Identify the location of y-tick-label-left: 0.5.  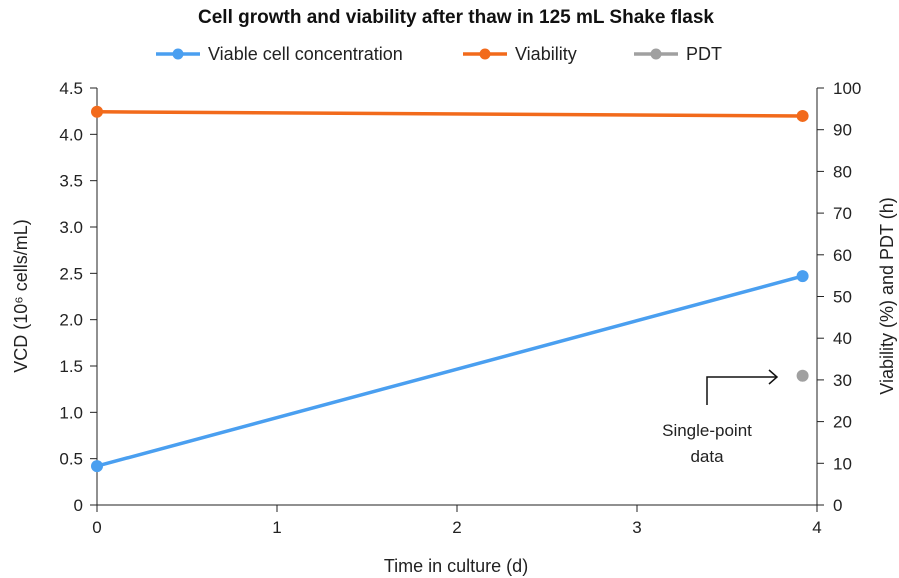
(71, 459).